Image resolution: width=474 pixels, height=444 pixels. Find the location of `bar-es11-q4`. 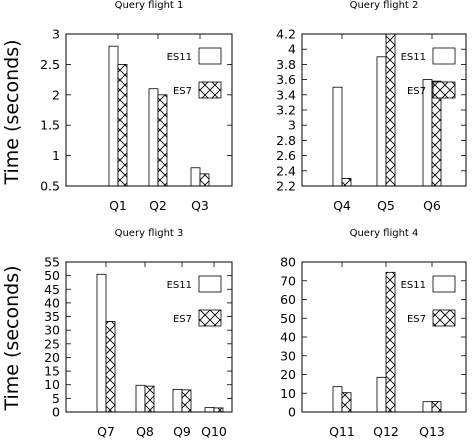

bar-es11-q4 is located at coordinates (337, 136).